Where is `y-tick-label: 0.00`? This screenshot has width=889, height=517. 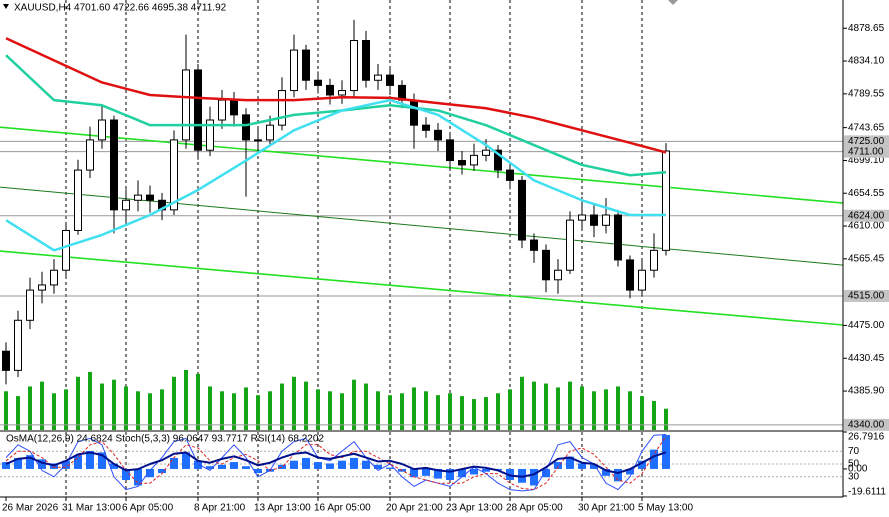
y-tick-label: 0.00 is located at coordinates (858, 469).